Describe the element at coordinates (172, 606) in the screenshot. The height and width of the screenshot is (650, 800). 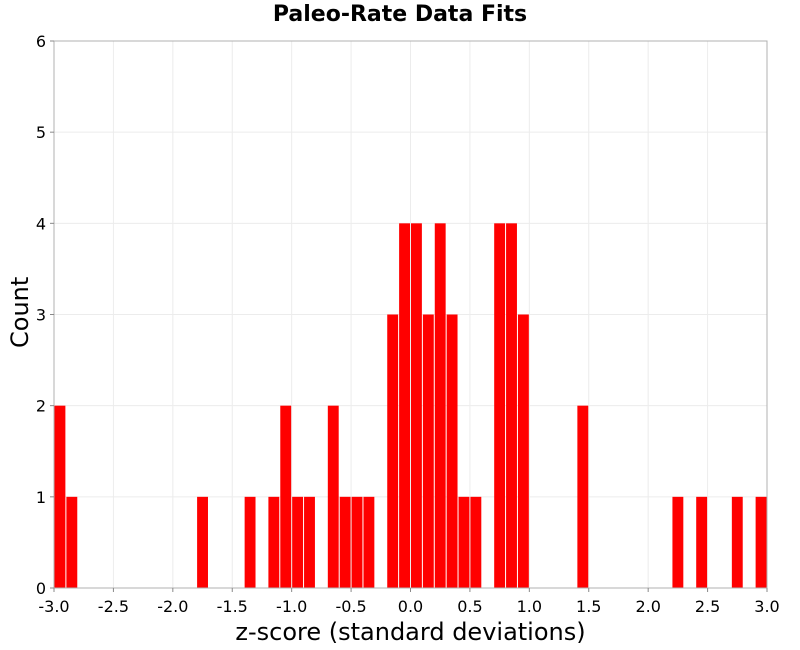
I see `x-tick-label: -2.0` at that location.